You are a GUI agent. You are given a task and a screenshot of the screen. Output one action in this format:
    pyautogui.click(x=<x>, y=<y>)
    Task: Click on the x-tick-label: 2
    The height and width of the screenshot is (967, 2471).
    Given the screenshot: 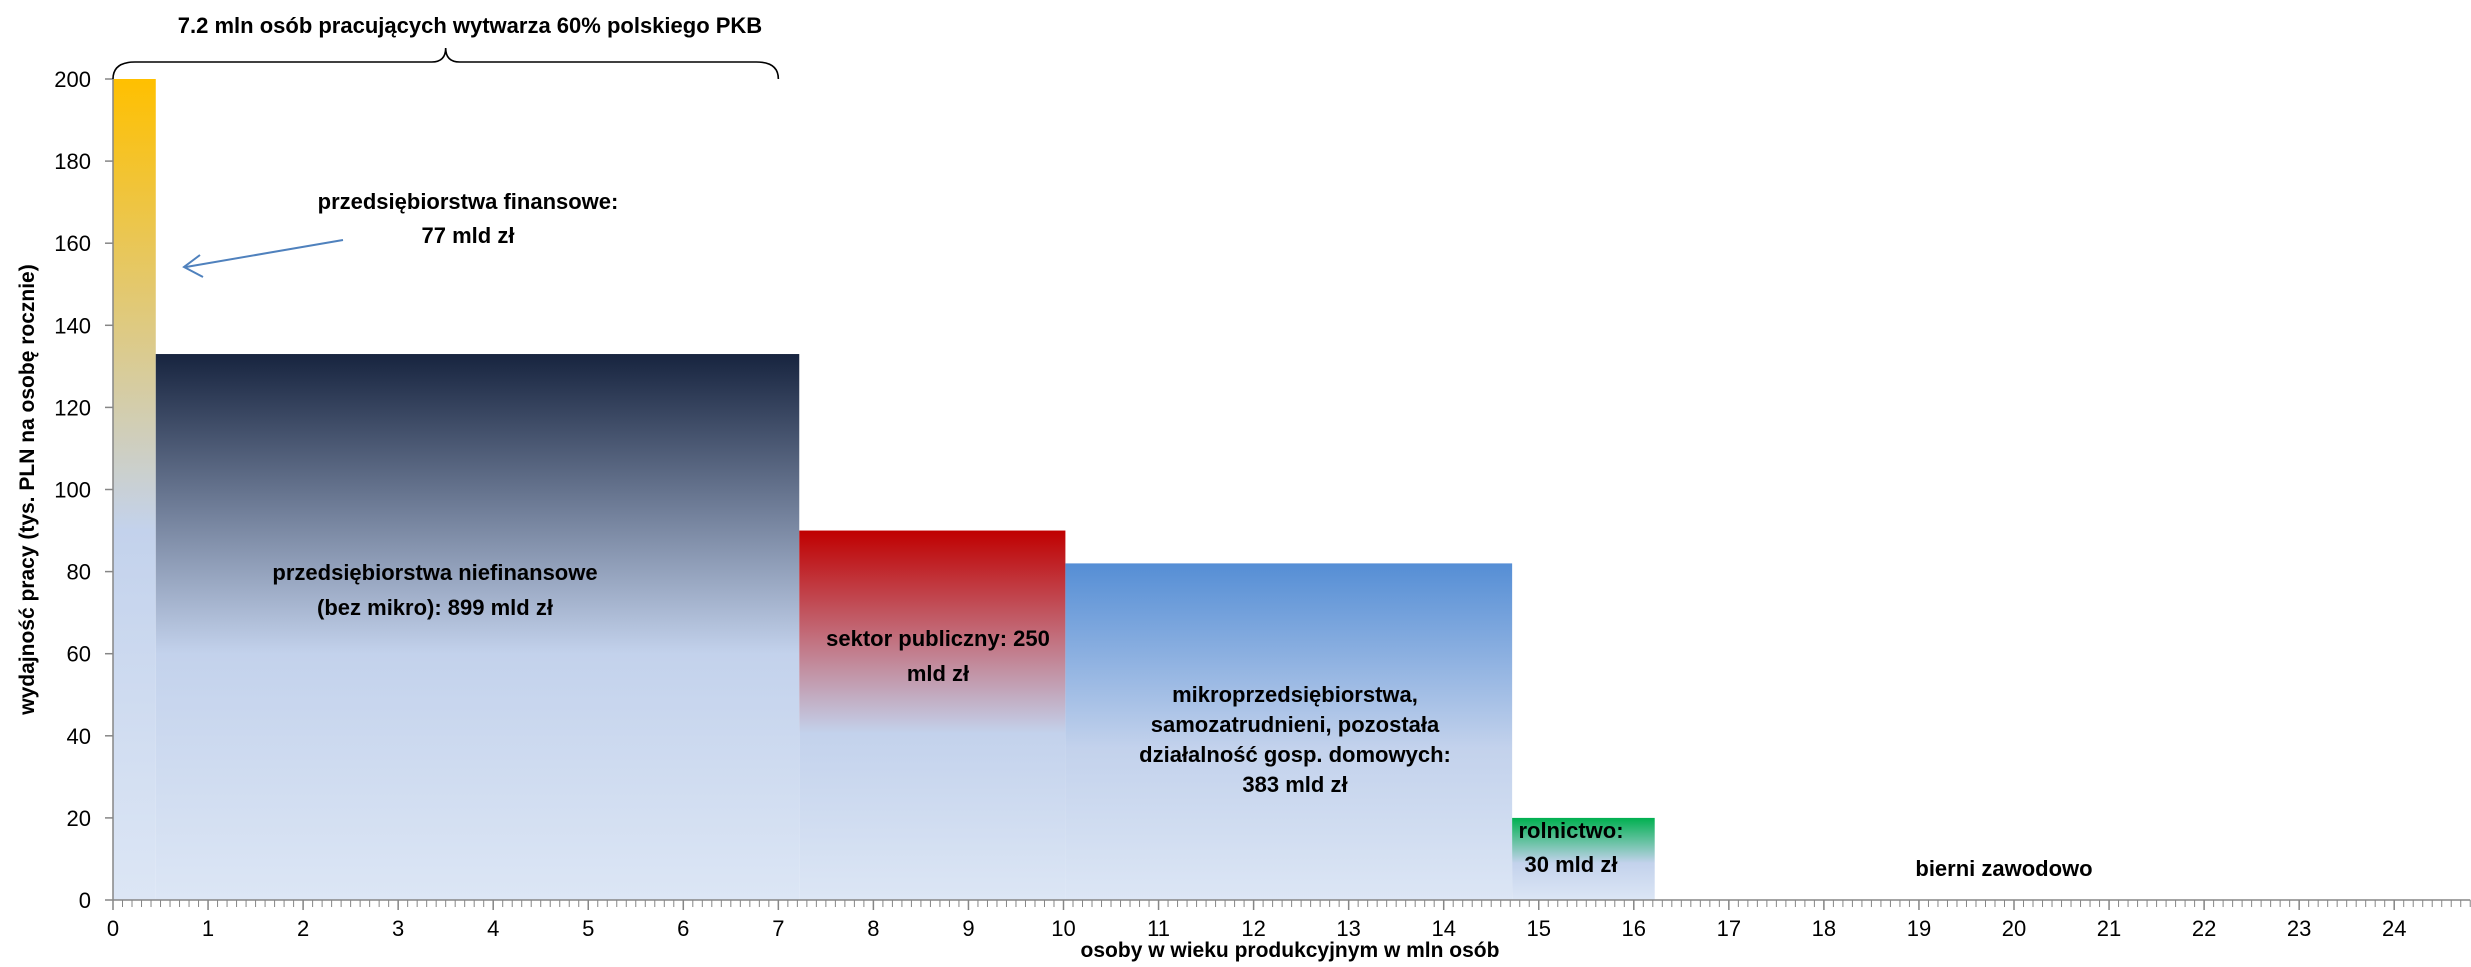 What is the action you would take?
    pyautogui.click(x=303, y=928)
    